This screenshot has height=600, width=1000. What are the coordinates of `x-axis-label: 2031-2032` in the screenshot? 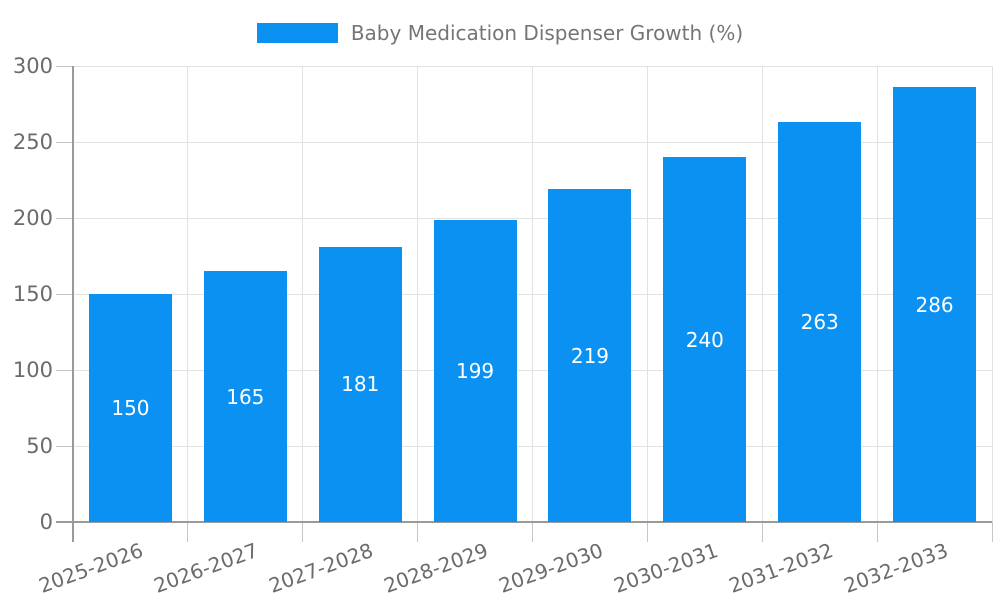 It's located at (780, 568).